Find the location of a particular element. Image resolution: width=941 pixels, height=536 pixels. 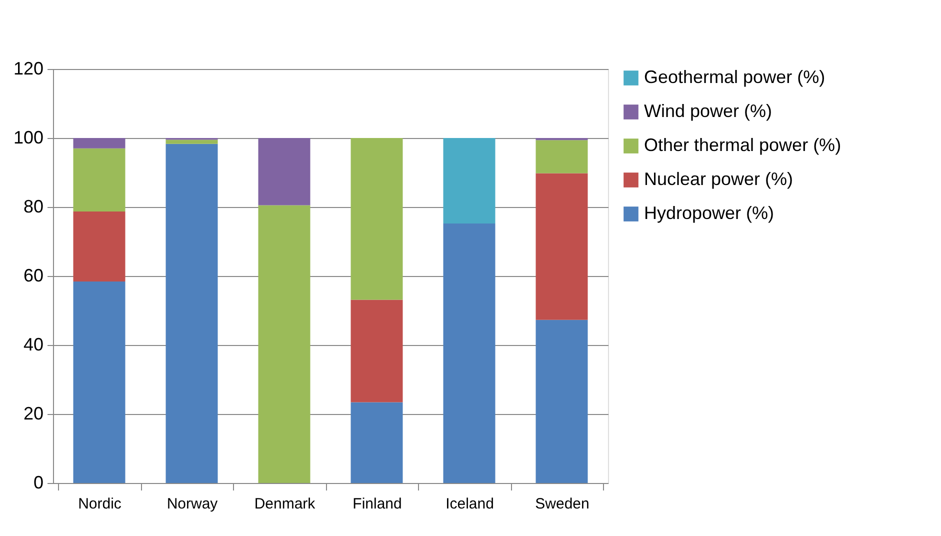

y-tick-label: 40 is located at coordinates (33, 344).